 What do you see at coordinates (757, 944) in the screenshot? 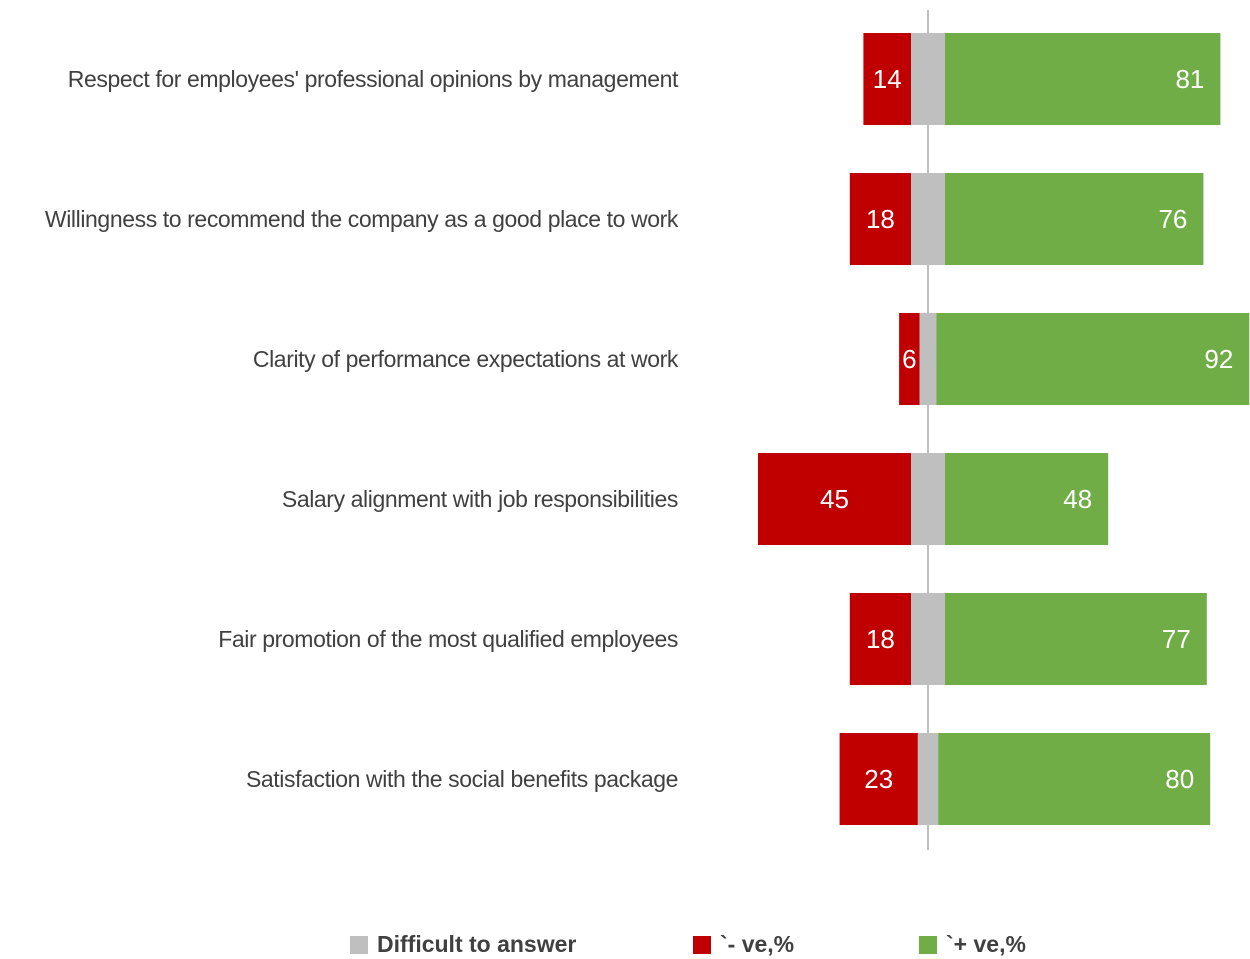
I see `legend-label: `- ve,%` at bounding box center [757, 944].